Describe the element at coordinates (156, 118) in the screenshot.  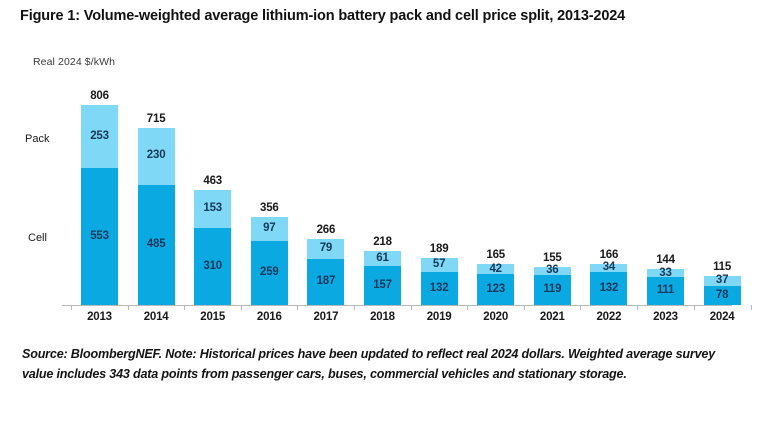
I see `bar-total-label: 715` at that location.